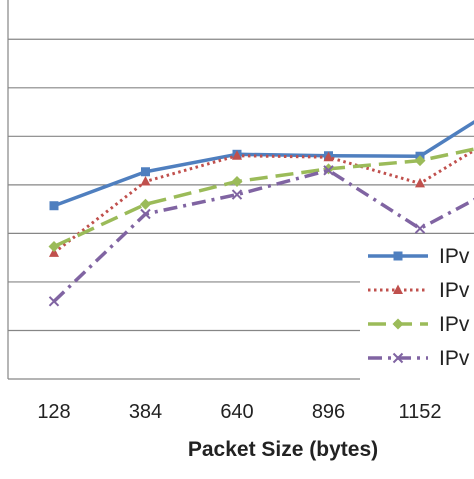  What do you see at coordinates (145, 412) in the screenshot?
I see `x-tick-label: 384` at bounding box center [145, 412].